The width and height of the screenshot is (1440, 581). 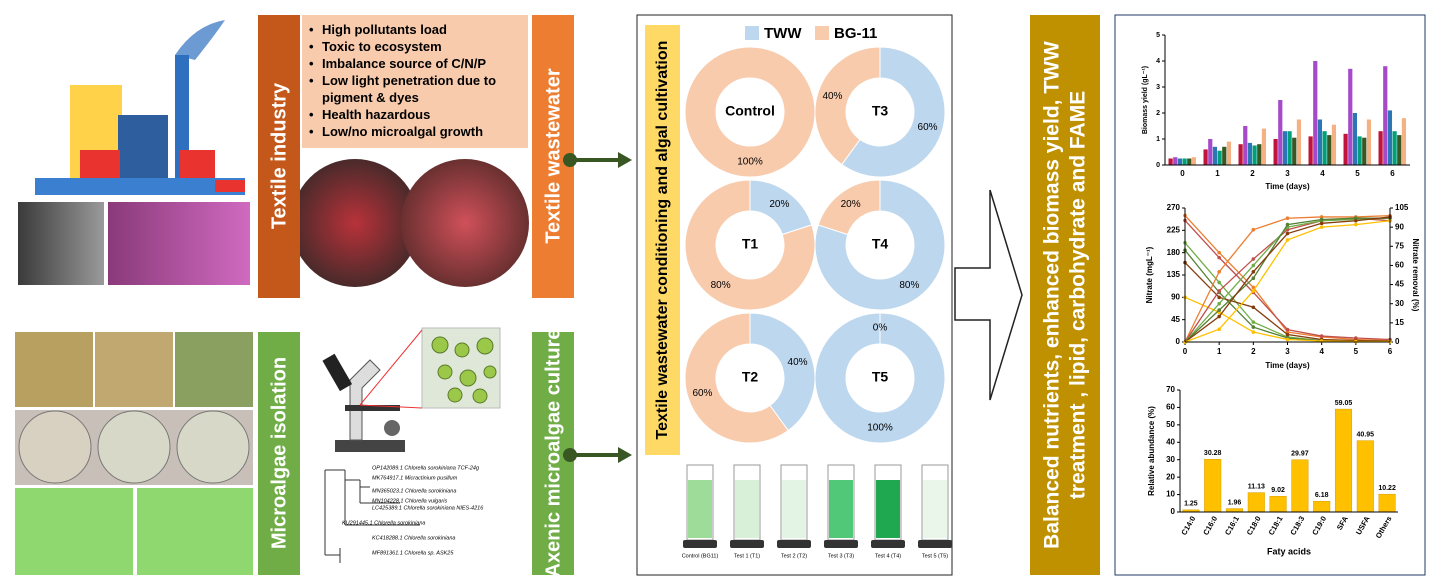 I want to click on y-tick-label: 3, so click(x=1158, y=87).